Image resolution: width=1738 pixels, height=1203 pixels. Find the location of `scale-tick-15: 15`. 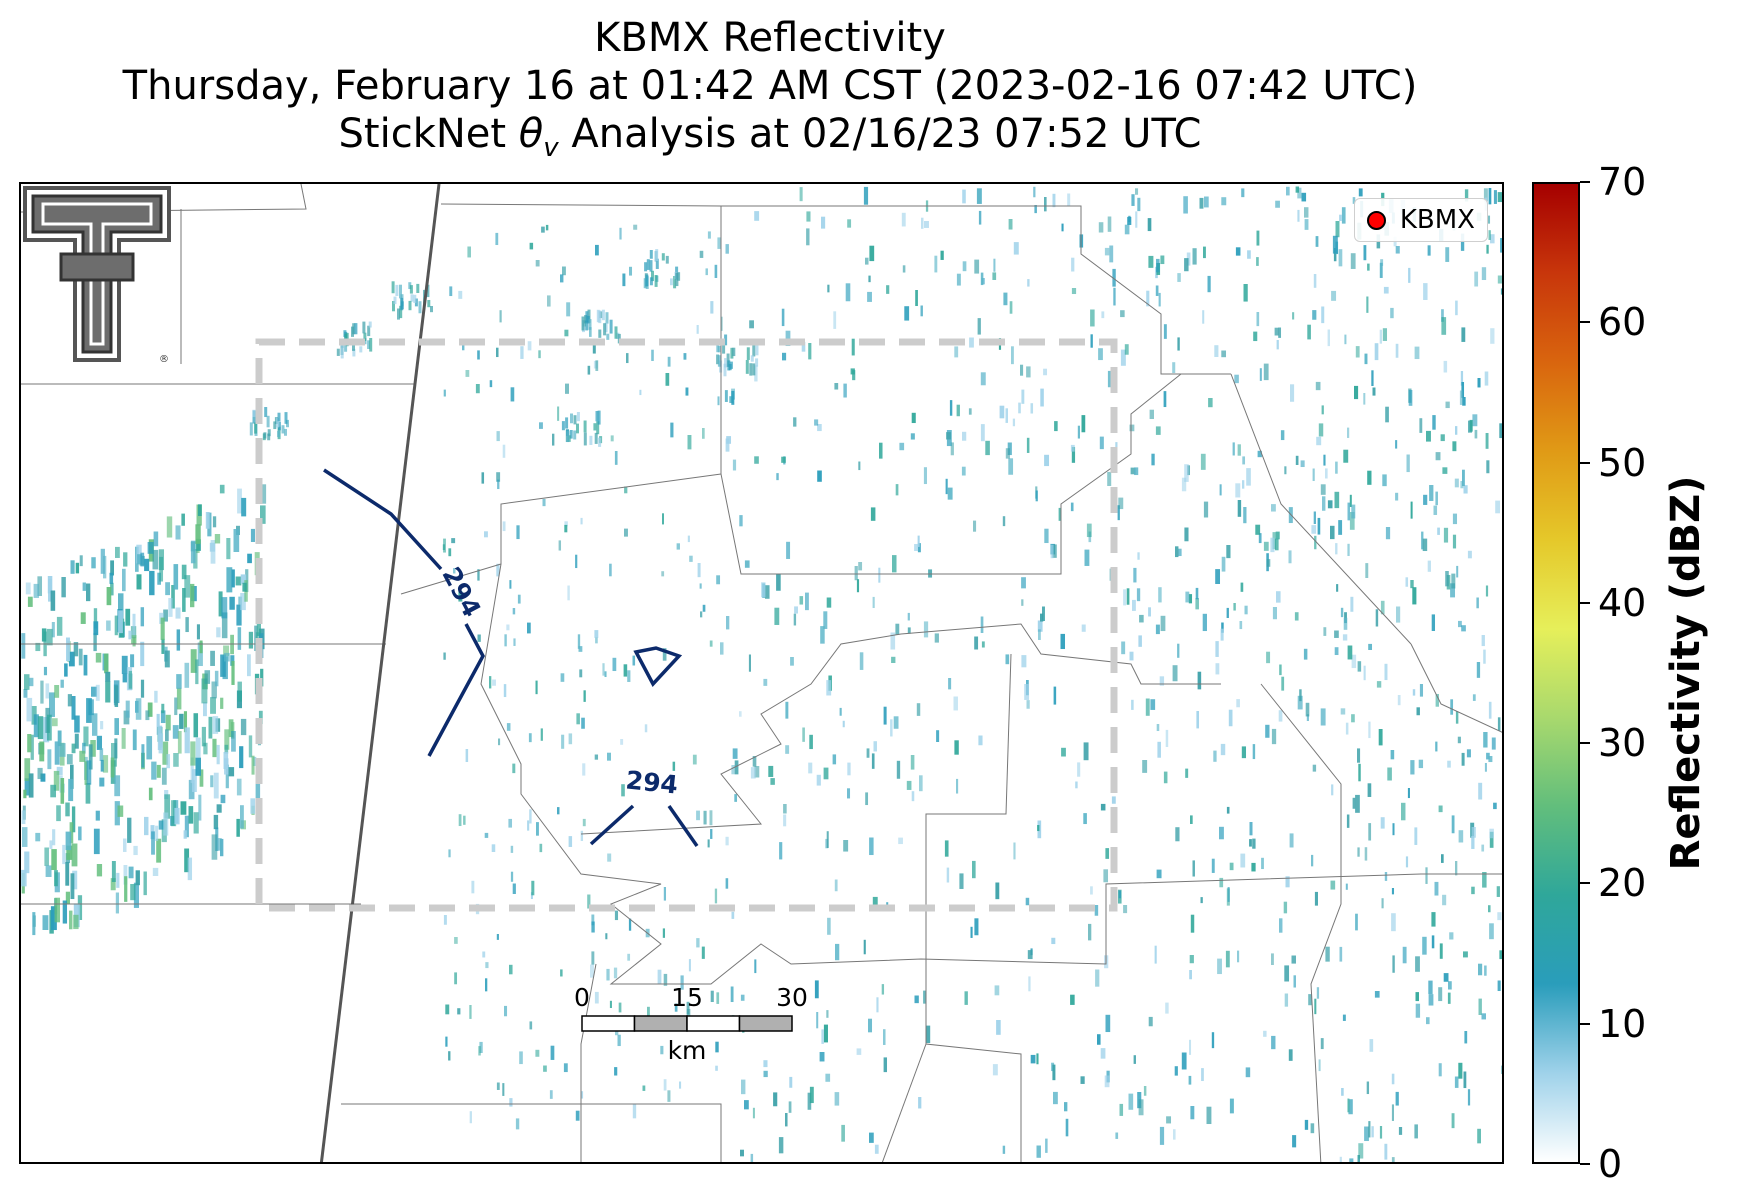

scale-tick-15: 15 is located at coordinates (687, 997).